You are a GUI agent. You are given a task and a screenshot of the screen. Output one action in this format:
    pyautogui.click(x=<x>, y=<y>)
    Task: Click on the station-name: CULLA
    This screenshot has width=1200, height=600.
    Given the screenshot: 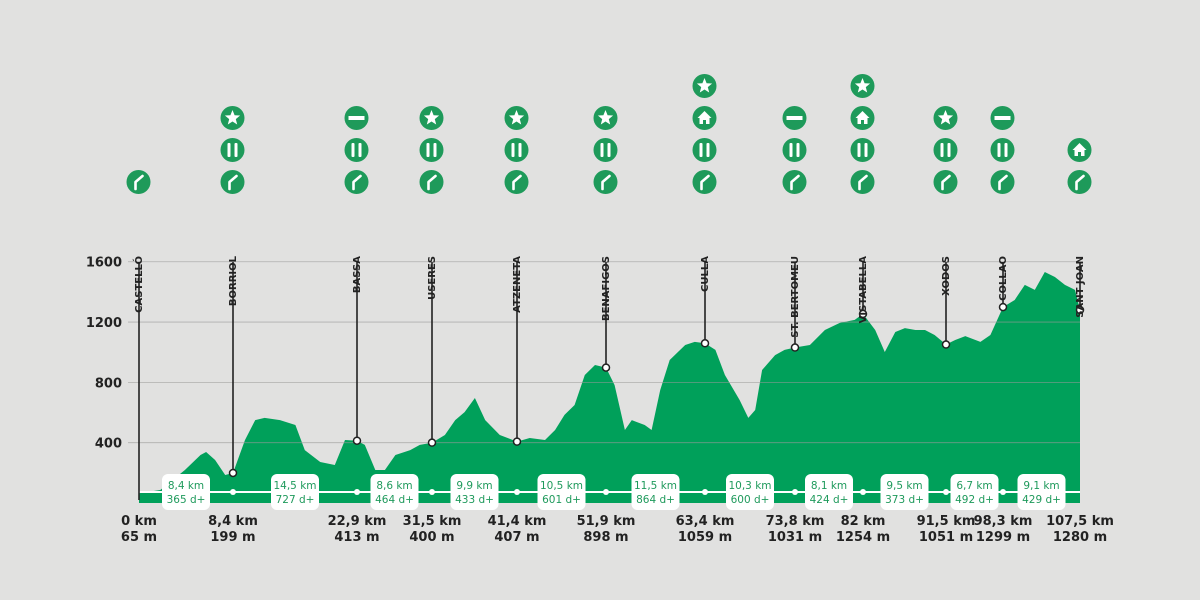 What is the action you would take?
    pyautogui.click(x=705, y=274)
    